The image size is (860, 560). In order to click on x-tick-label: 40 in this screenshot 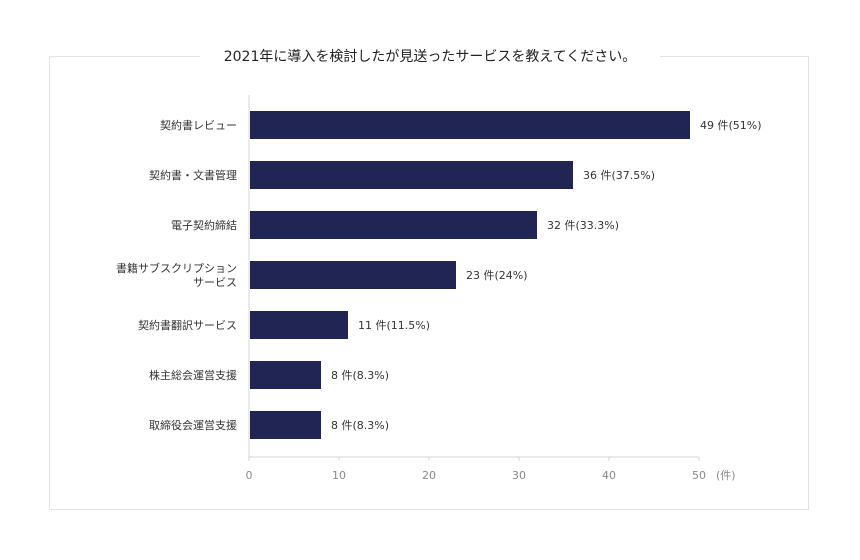, I will do `click(609, 475)`.